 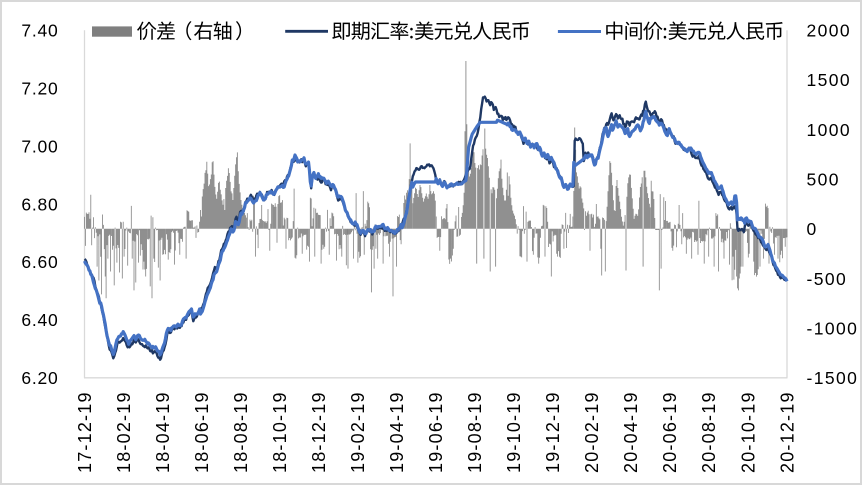 I want to click on svg-text: 0, so click(x=812, y=229).